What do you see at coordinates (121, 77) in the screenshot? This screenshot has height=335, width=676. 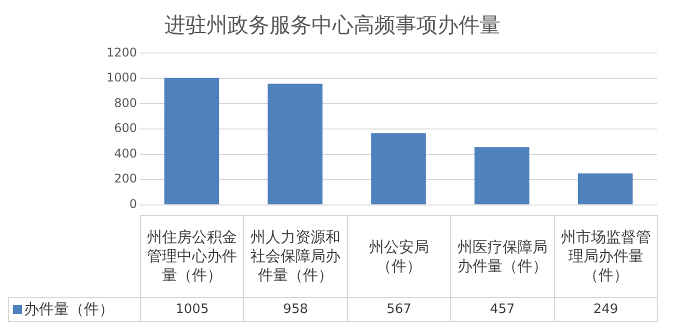 I see `y-tick-label: 1000` at bounding box center [121, 77].